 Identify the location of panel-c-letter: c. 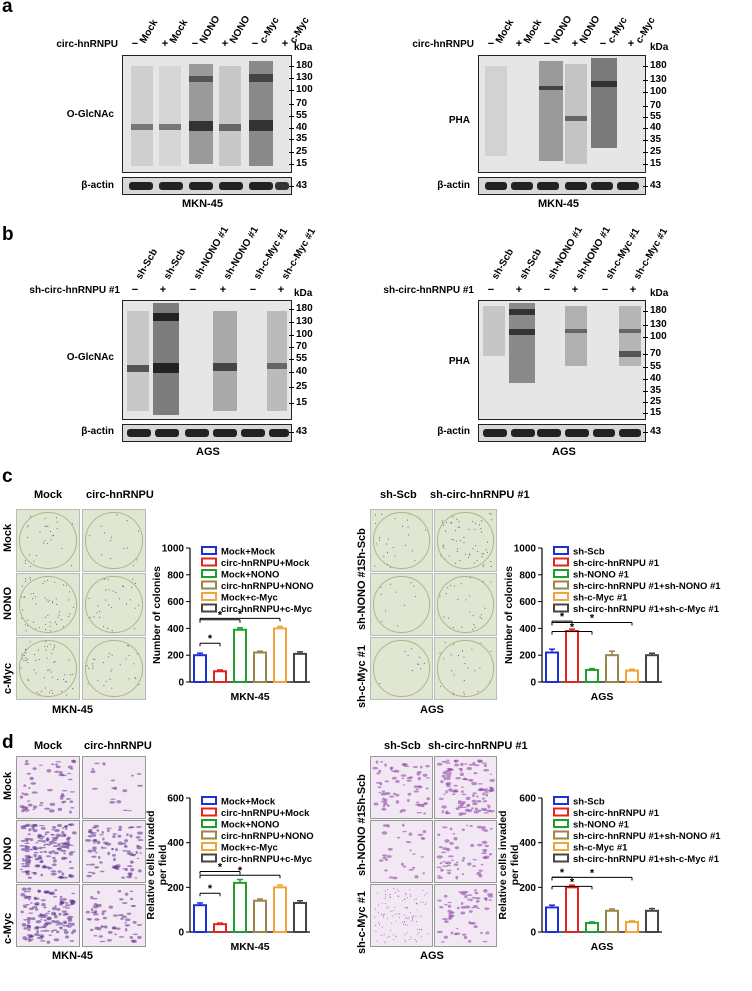
(7, 476).